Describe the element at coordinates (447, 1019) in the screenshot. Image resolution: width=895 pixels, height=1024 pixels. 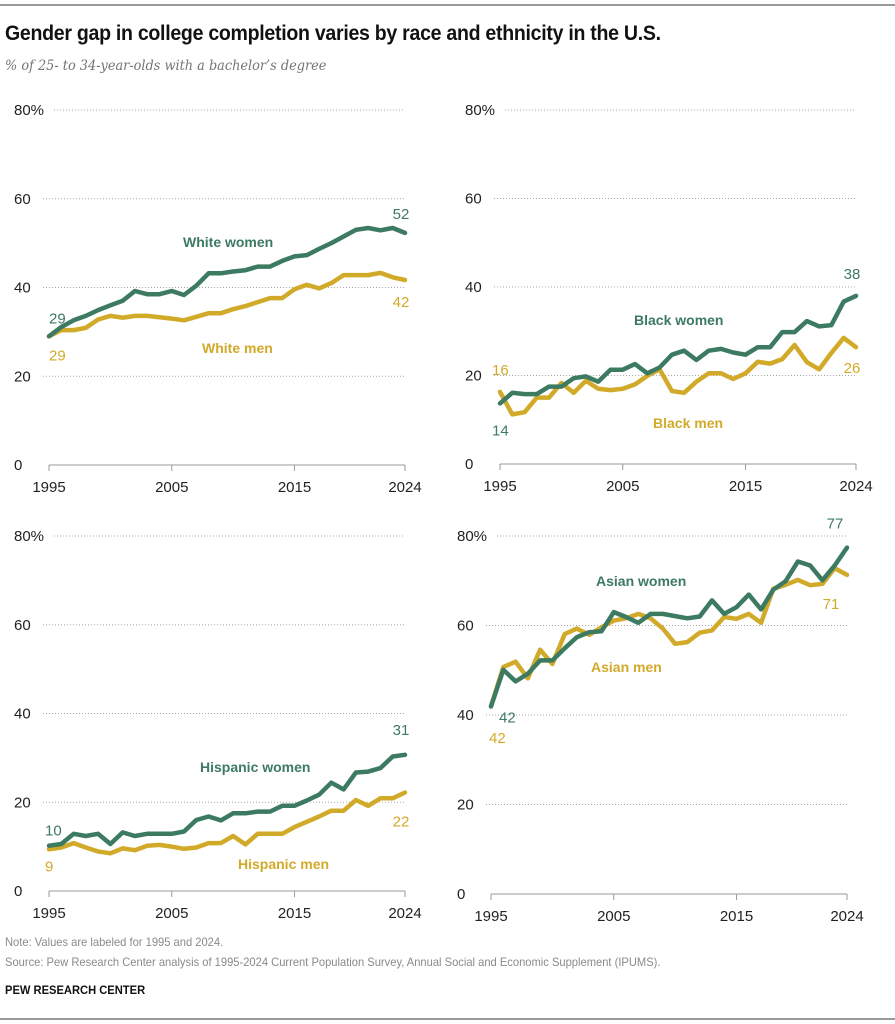
I see `bottom-rule` at that location.